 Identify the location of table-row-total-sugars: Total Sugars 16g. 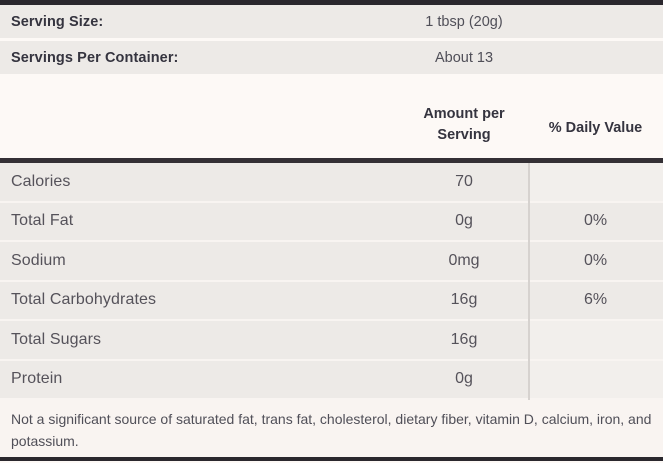
(331, 341).